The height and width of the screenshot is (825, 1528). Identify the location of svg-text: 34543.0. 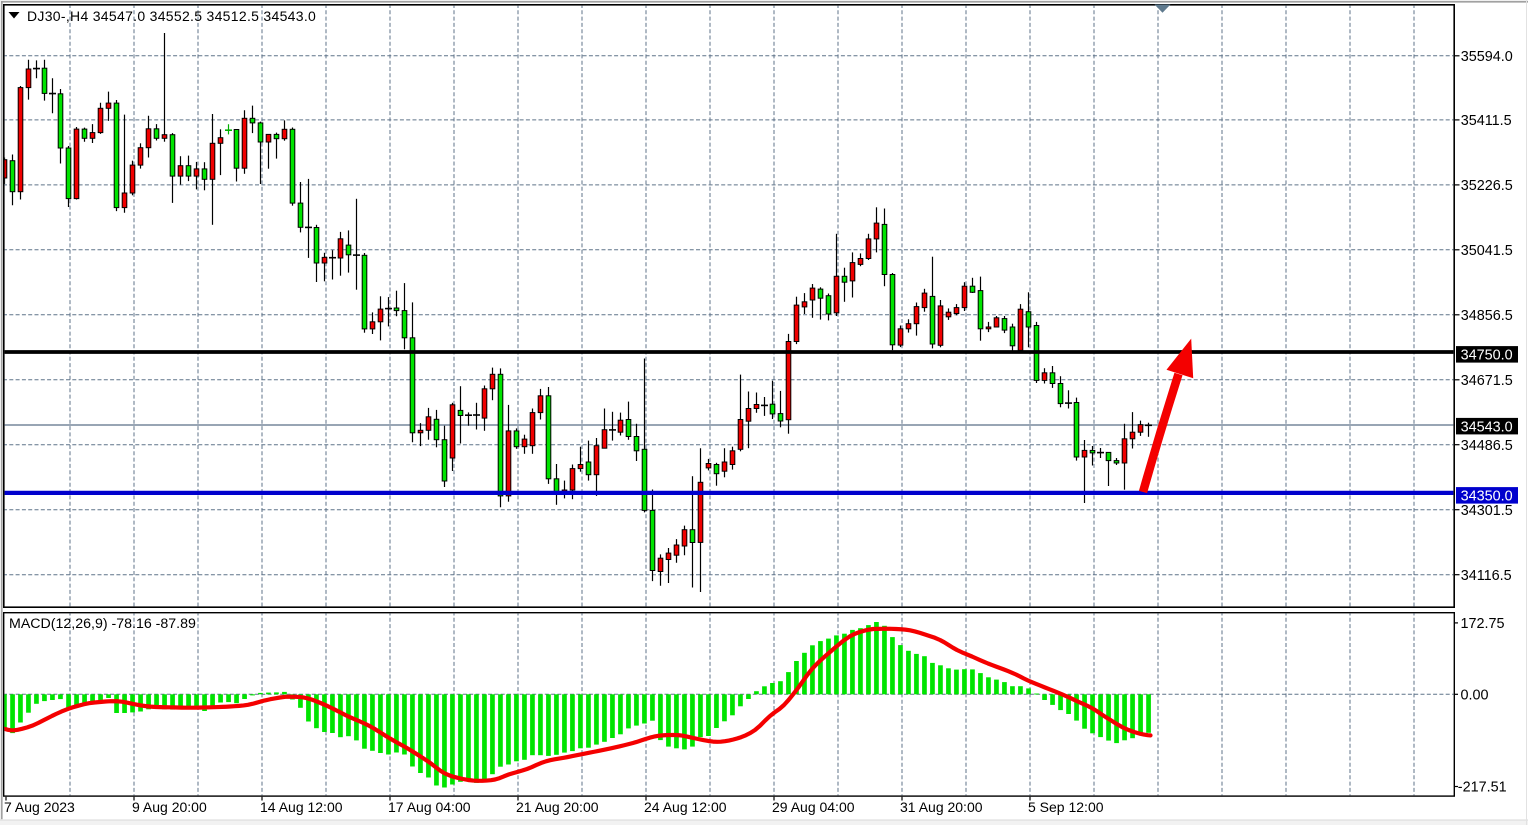
(1487, 427).